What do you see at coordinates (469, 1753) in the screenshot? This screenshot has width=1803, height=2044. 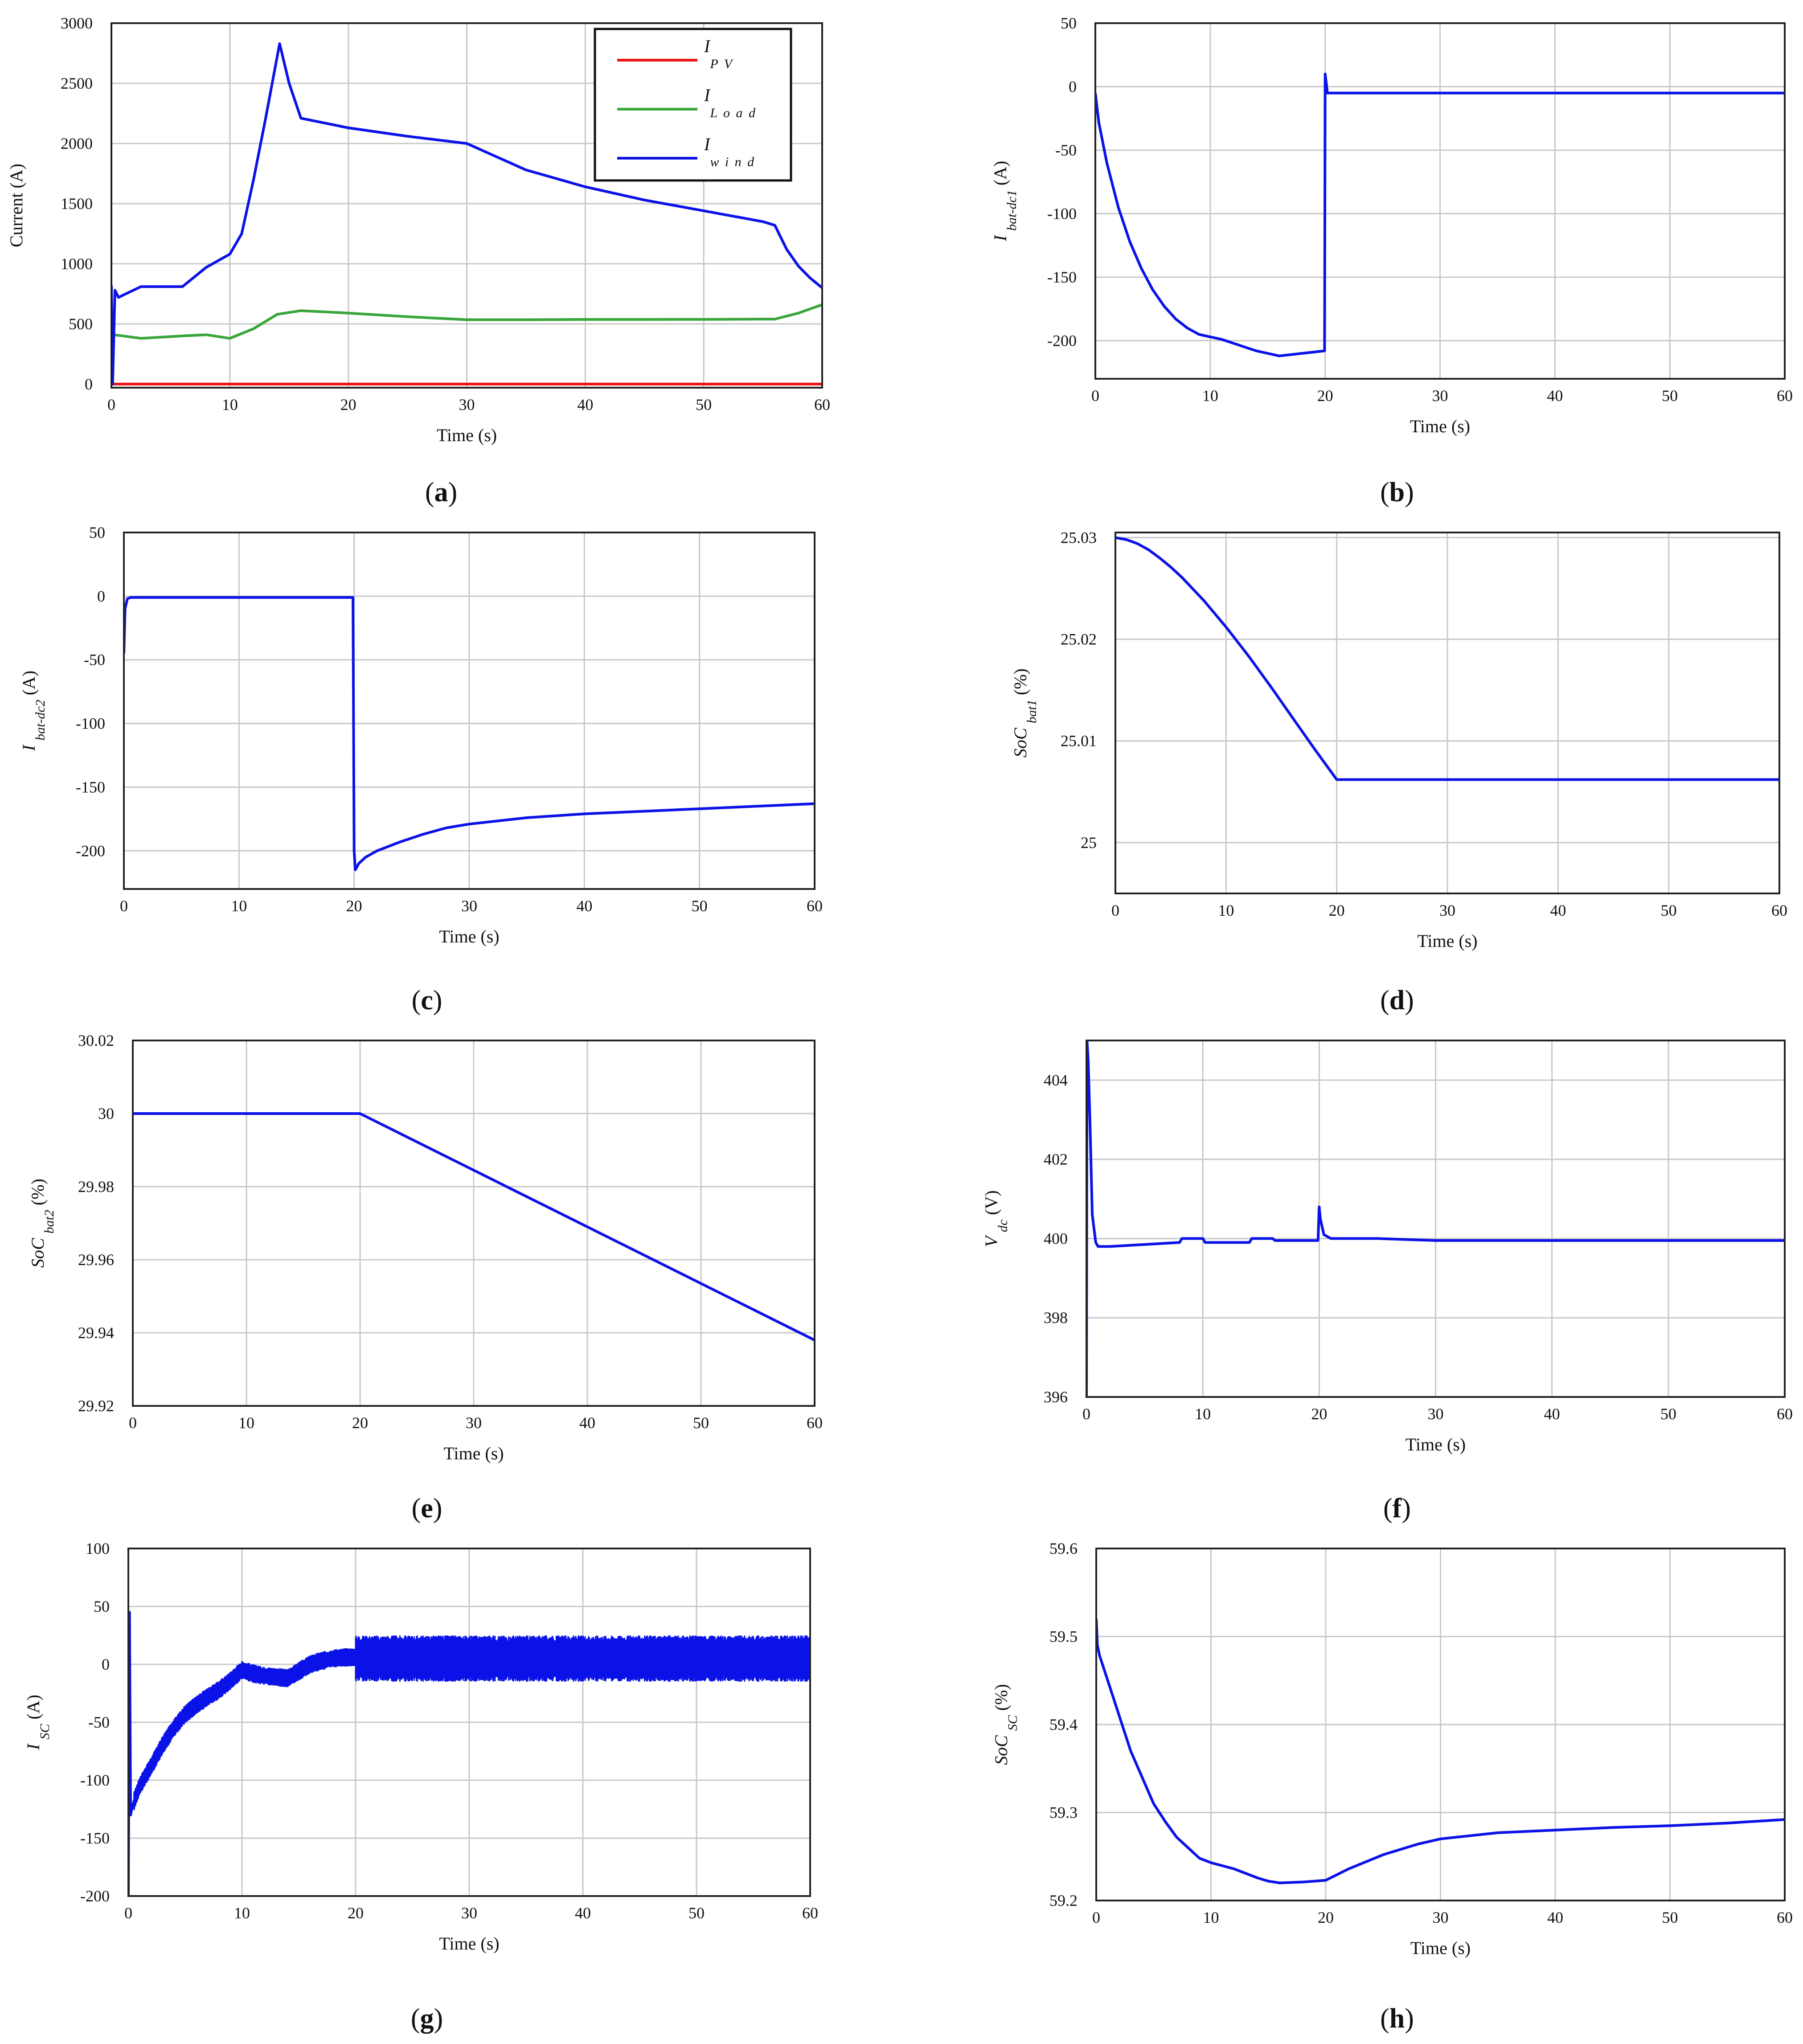 I see `series-g-line` at bounding box center [469, 1753].